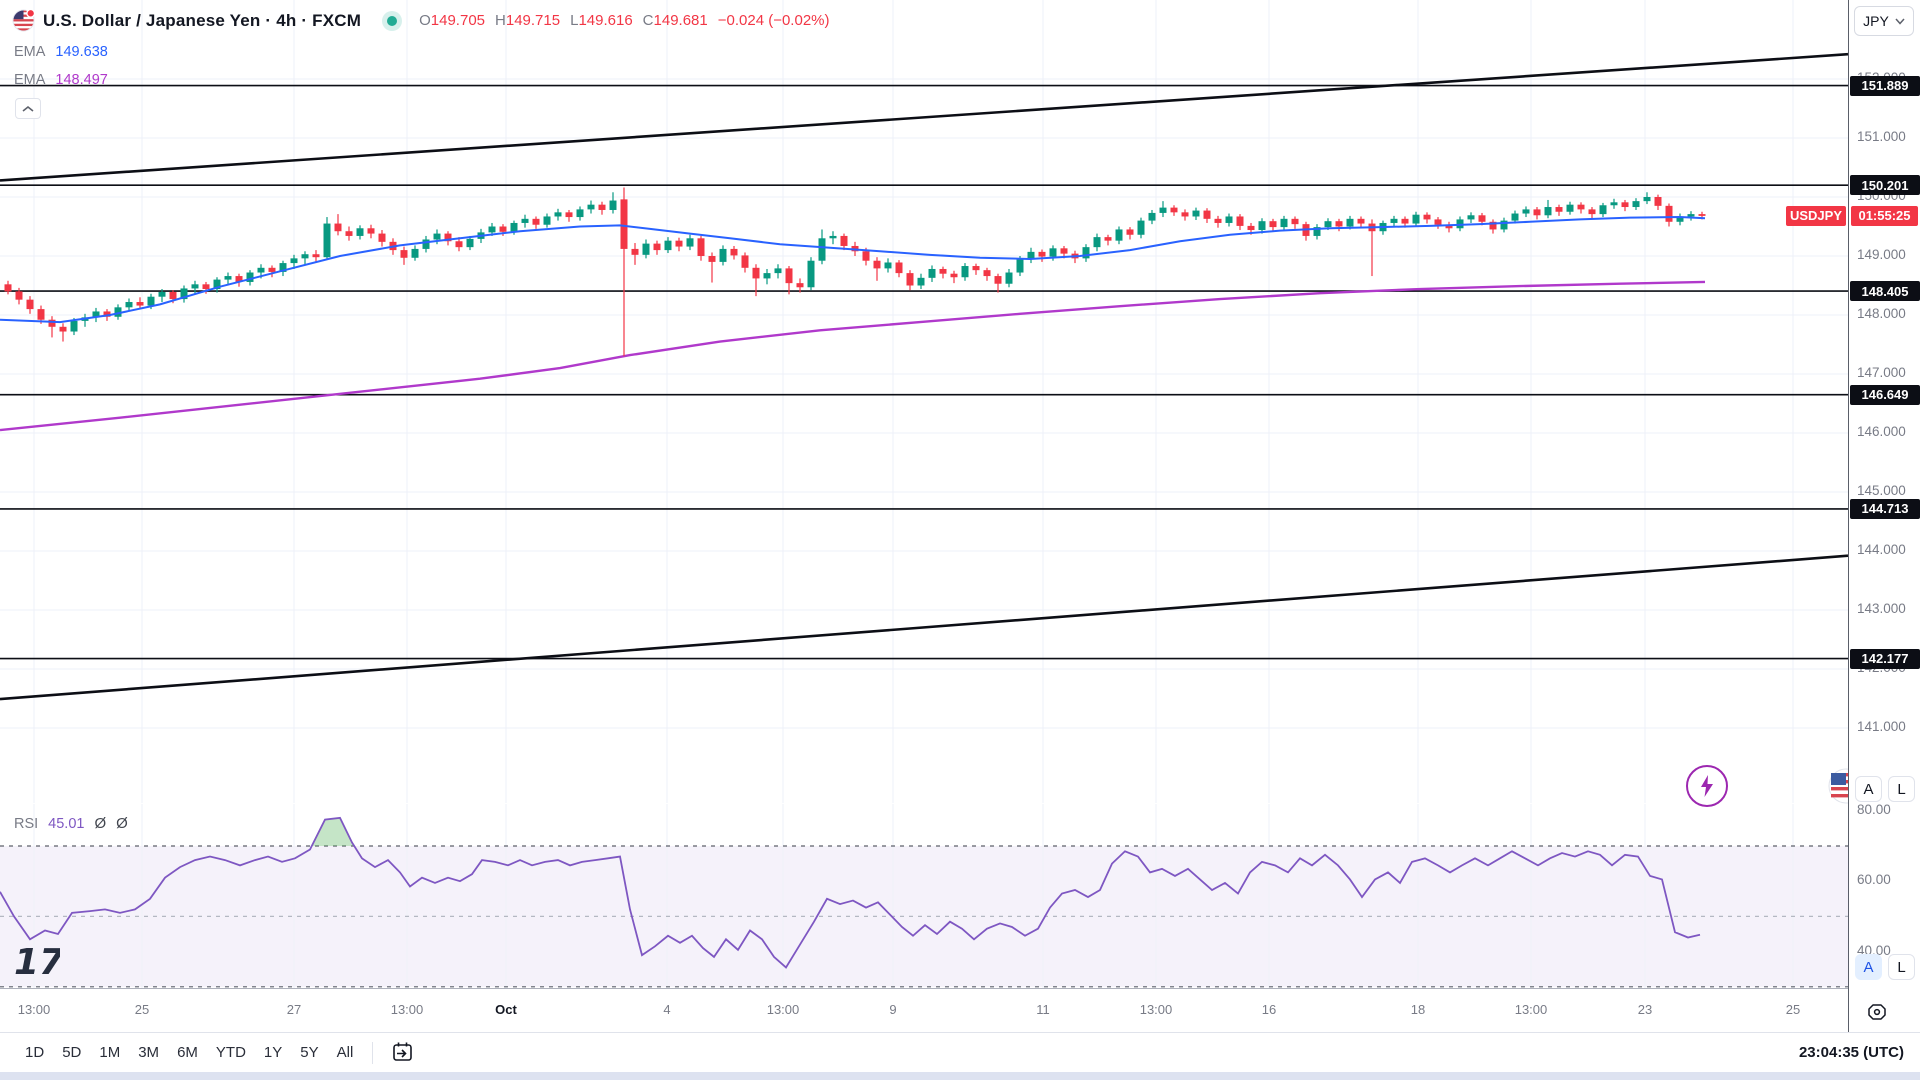 The width and height of the screenshot is (1920, 1080). Describe the element at coordinates (149, 1052) in the screenshot. I see `range-button-3m: 3M` at that location.